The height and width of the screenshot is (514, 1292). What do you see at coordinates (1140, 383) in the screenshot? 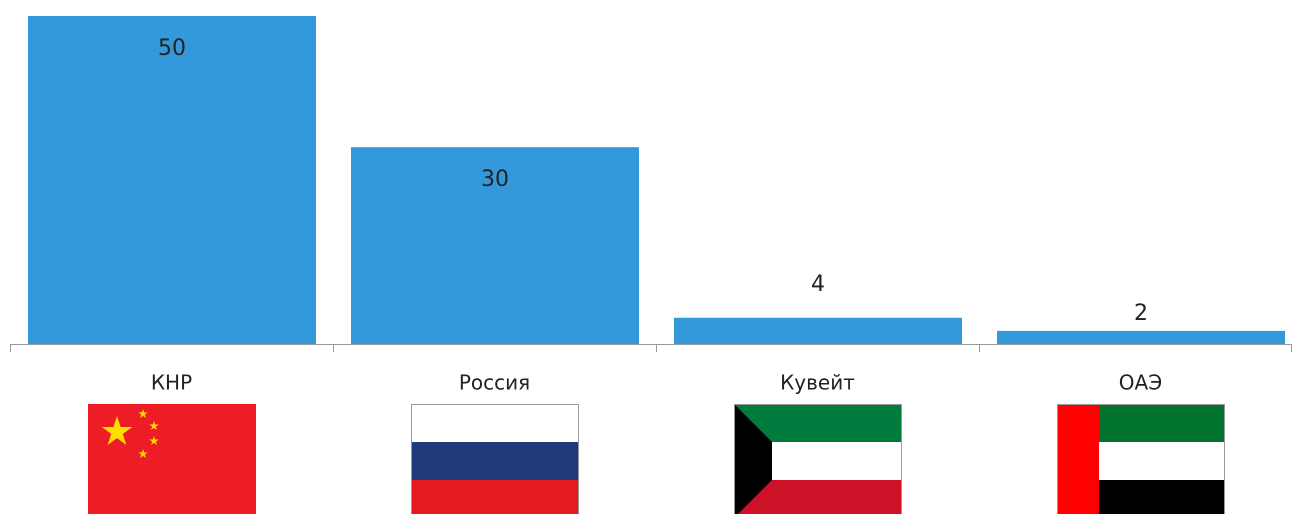
I see `x-tick-label: ОАЭ` at bounding box center [1140, 383].